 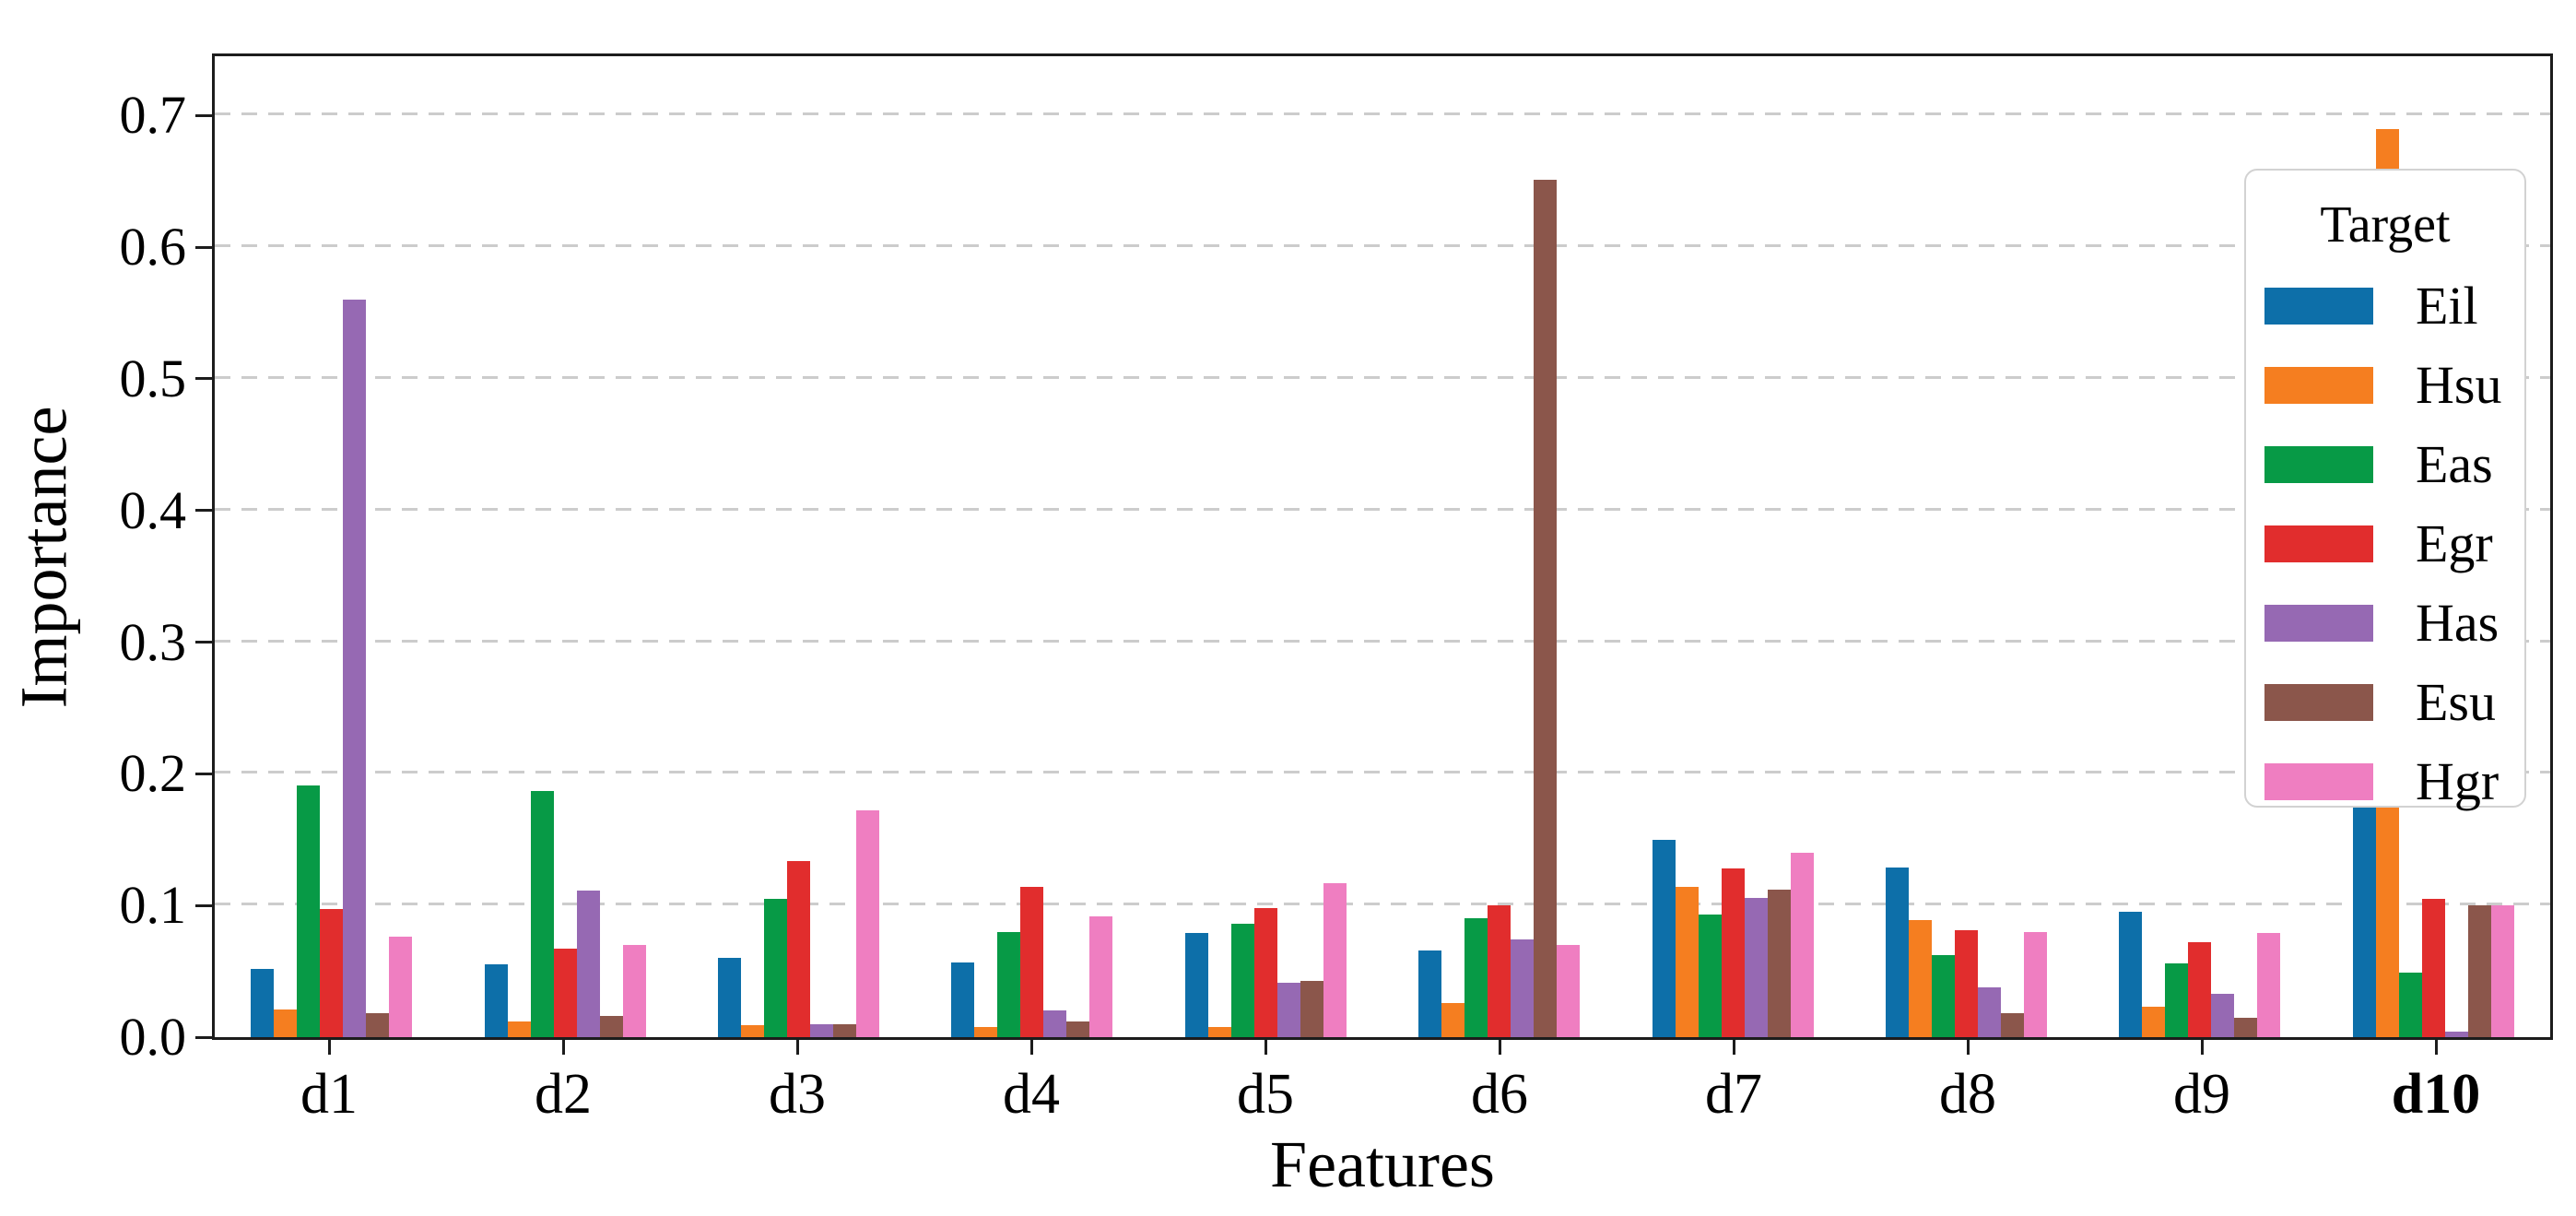 I want to click on legend-swatch-Esu, so click(x=2318, y=702).